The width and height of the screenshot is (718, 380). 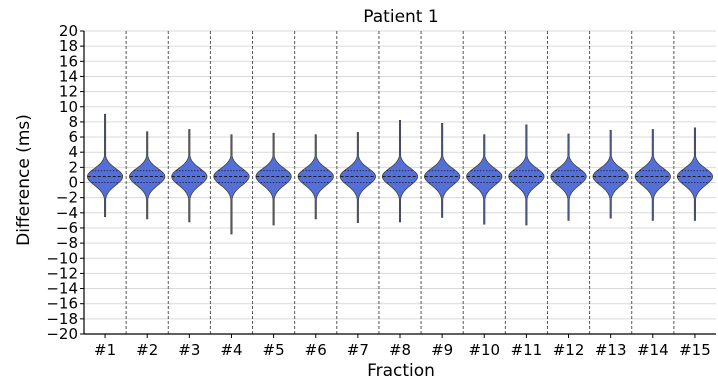 What do you see at coordinates (73, 152) in the screenshot?
I see `y-tick-label: 4` at bounding box center [73, 152].